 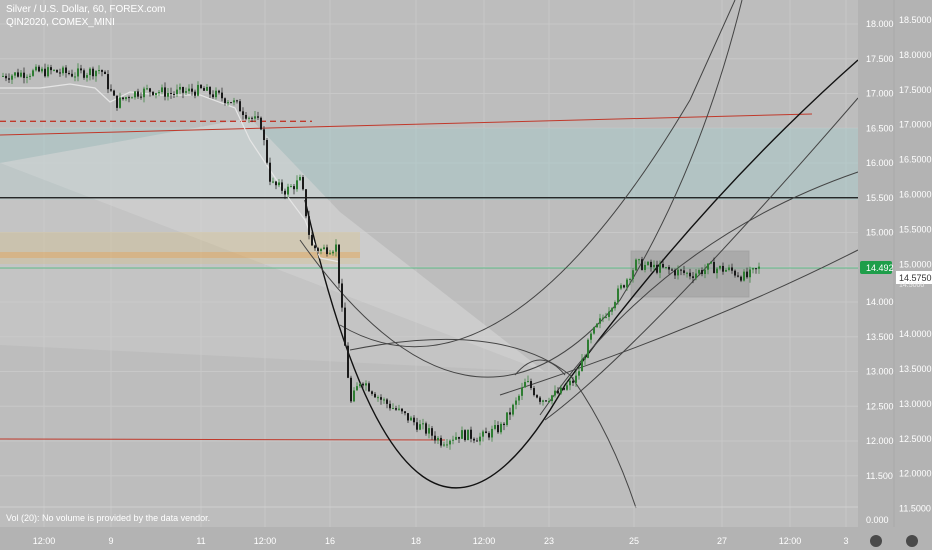 What do you see at coordinates (876, 541) in the screenshot?
I see `timezone-button` at bounding box center [876, 541].